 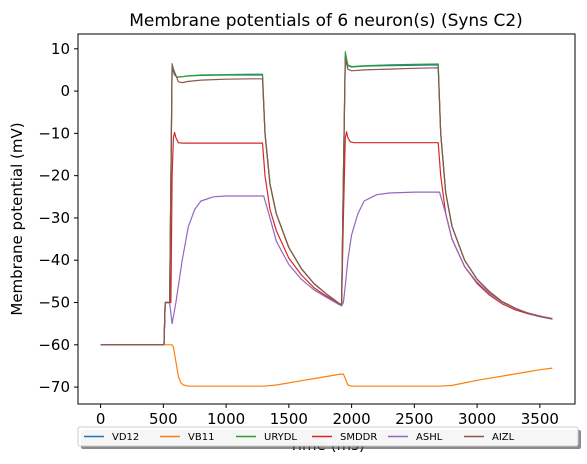 I want to click on legend-label-aizl: AIZL, so click(x=503, y=437).